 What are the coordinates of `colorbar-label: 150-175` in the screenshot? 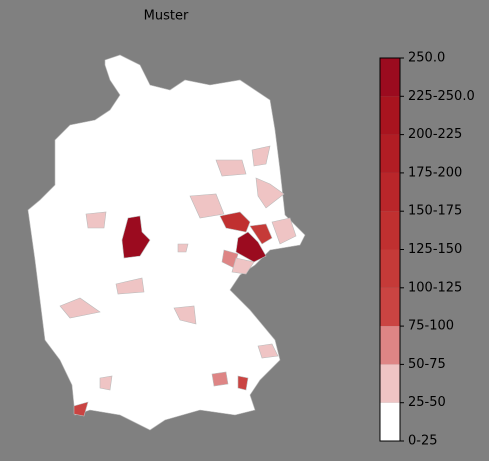 It's located at (435, 211).